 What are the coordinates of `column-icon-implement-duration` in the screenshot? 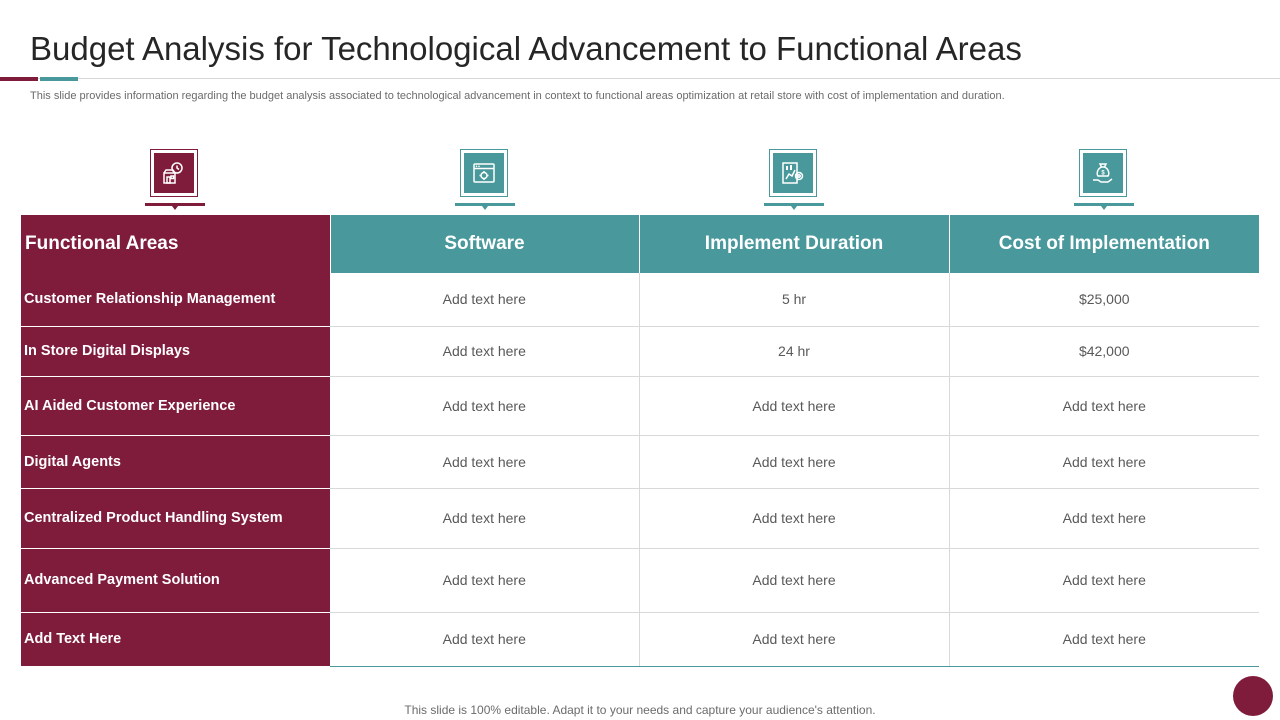 It's located at (794, 180).